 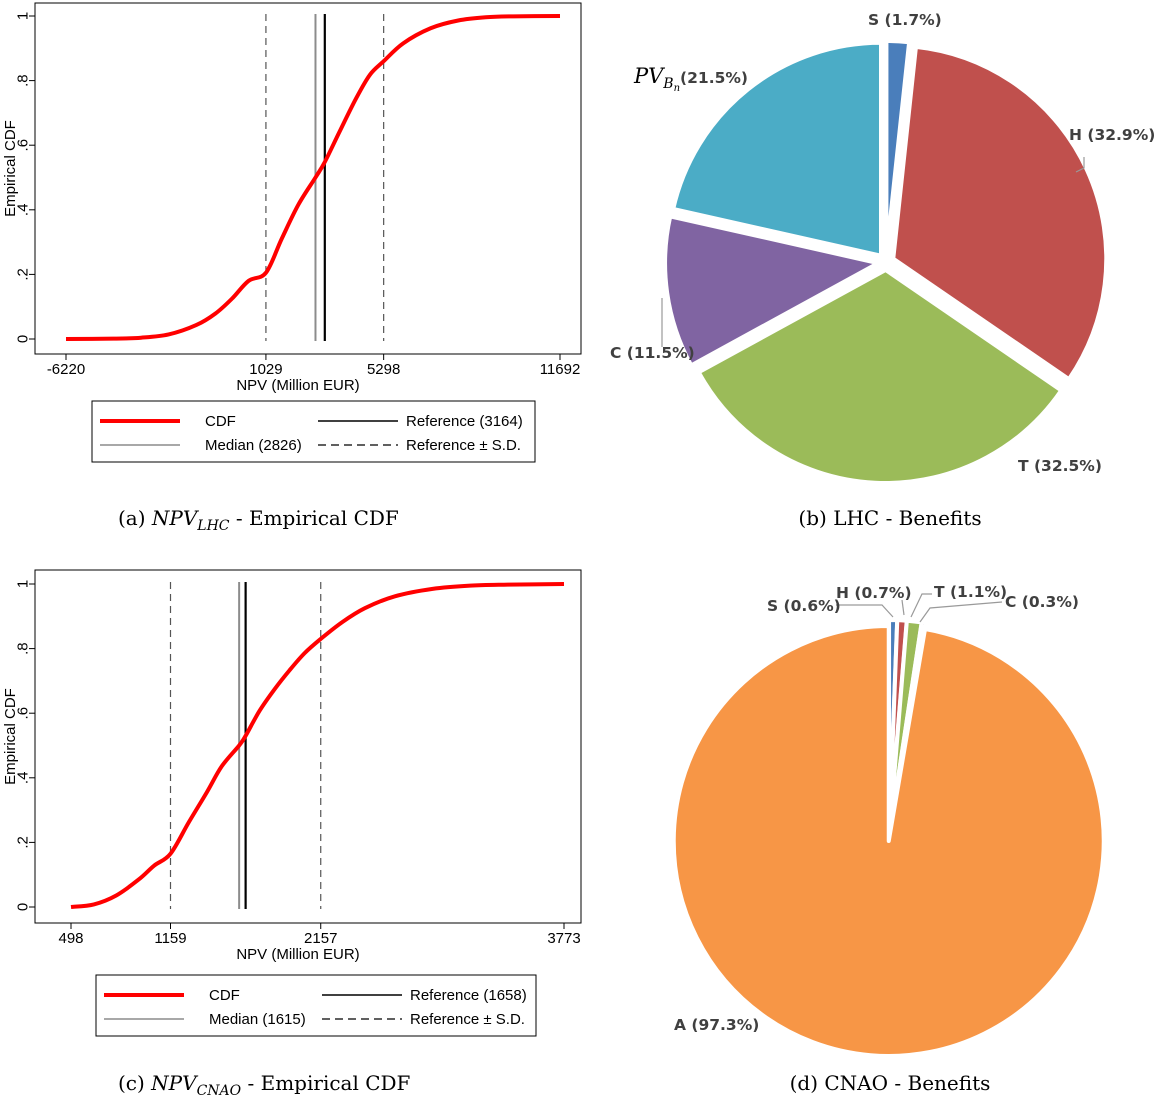 What do you see at coordinates (890, 1083) in the screenshot?
I see `figure-caption: (d) CNAO - Benefits` at bounding box center [890, 1083].